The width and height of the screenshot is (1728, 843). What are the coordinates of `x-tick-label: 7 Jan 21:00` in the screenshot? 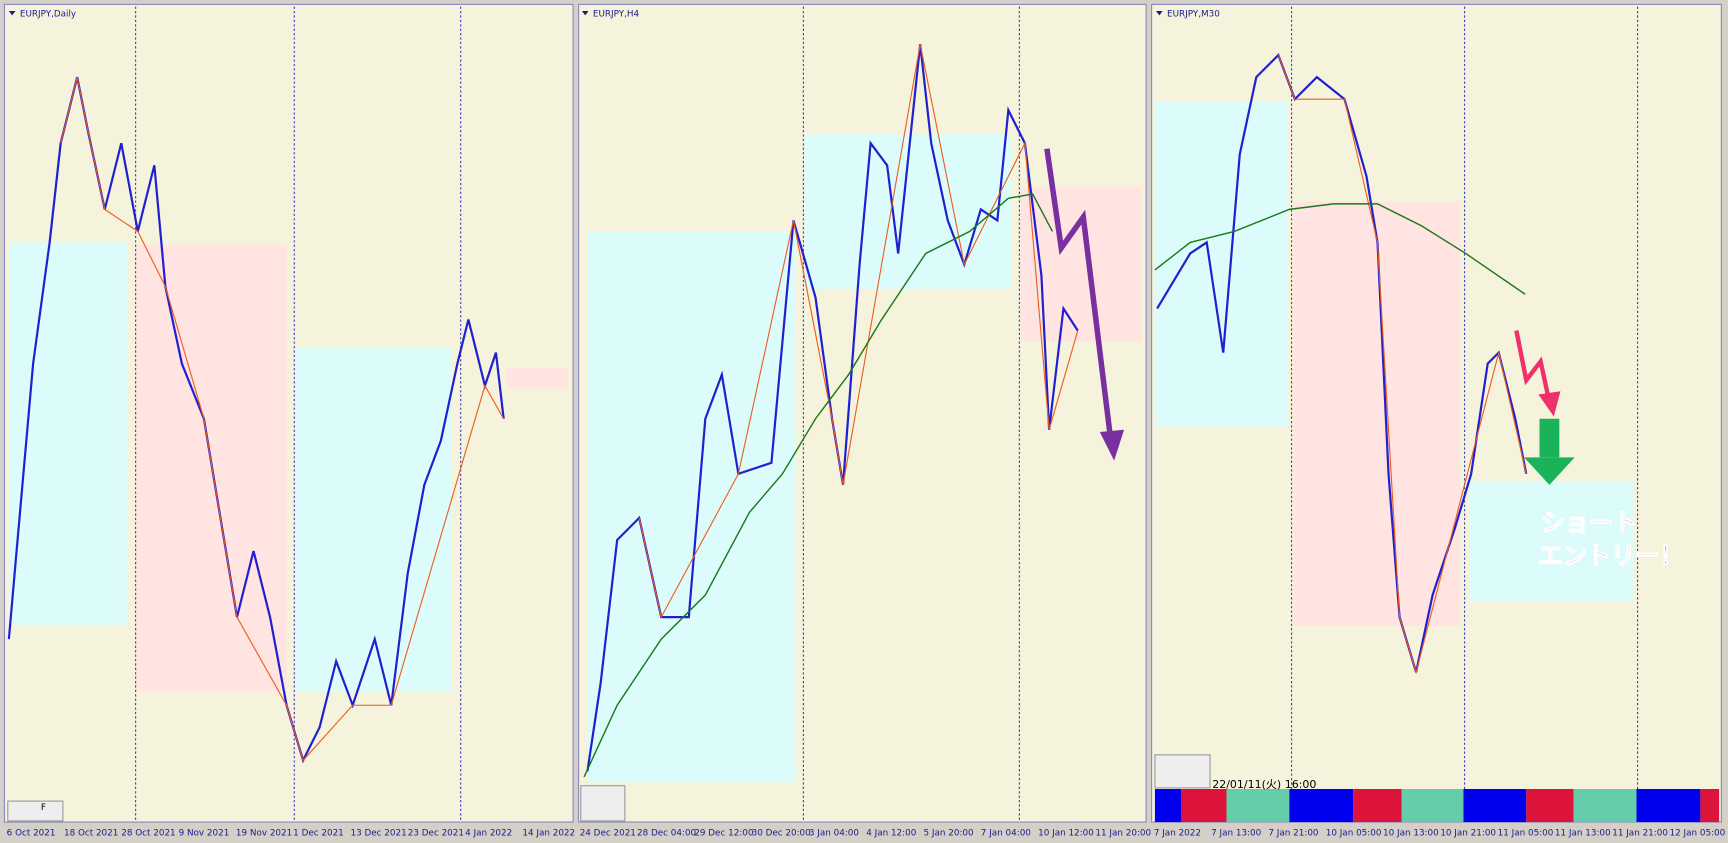 It's located at (1293, 833).